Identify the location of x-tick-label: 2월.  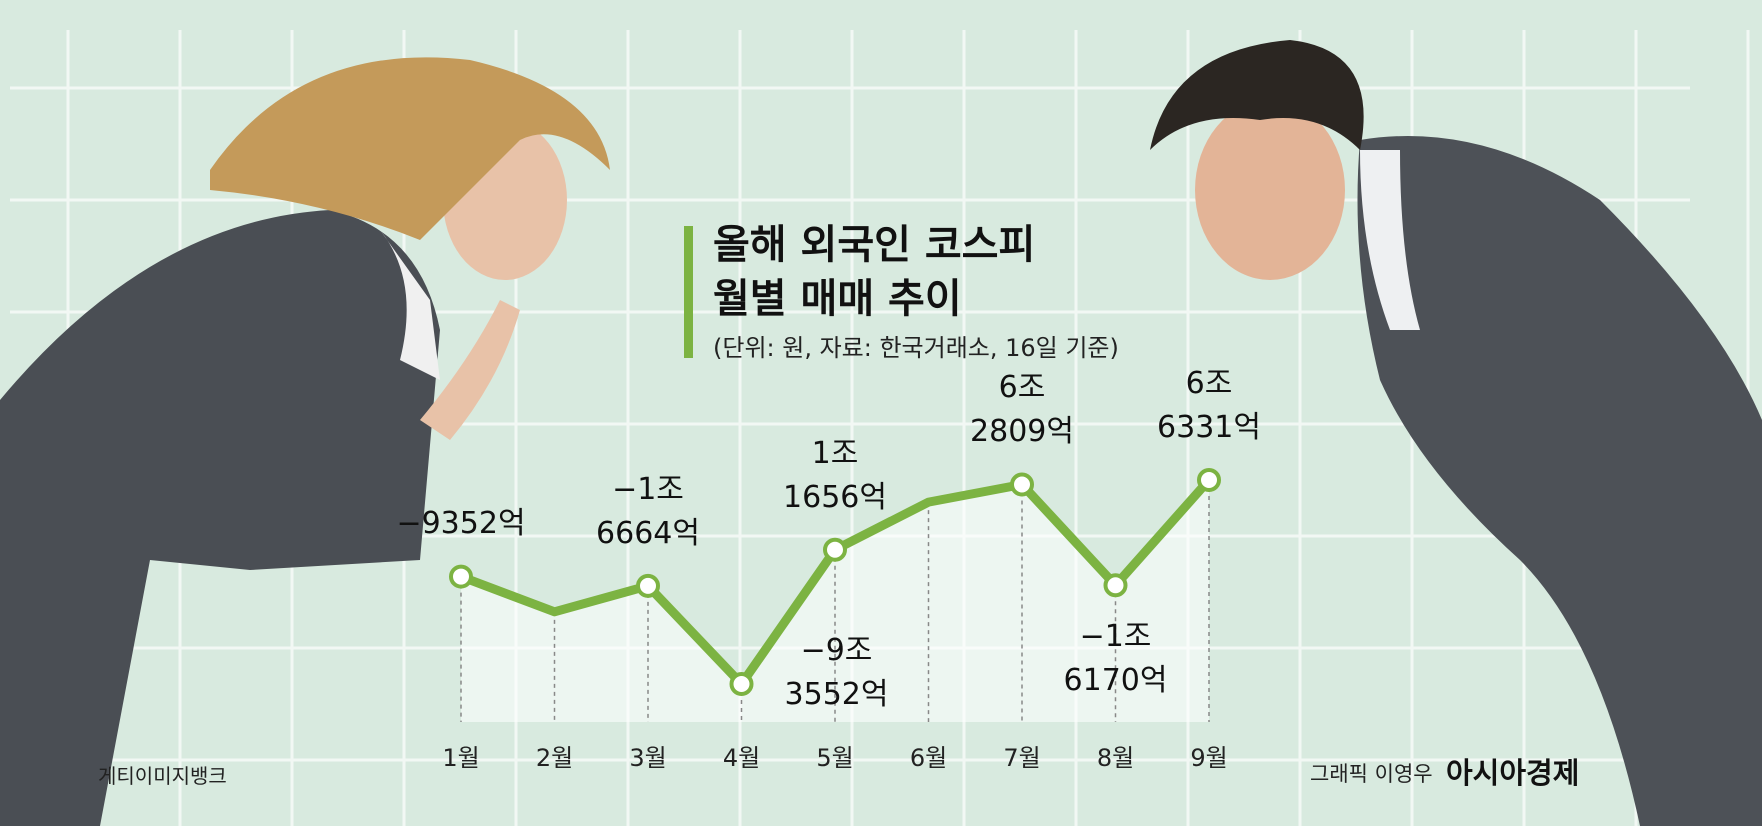
(554, 758).